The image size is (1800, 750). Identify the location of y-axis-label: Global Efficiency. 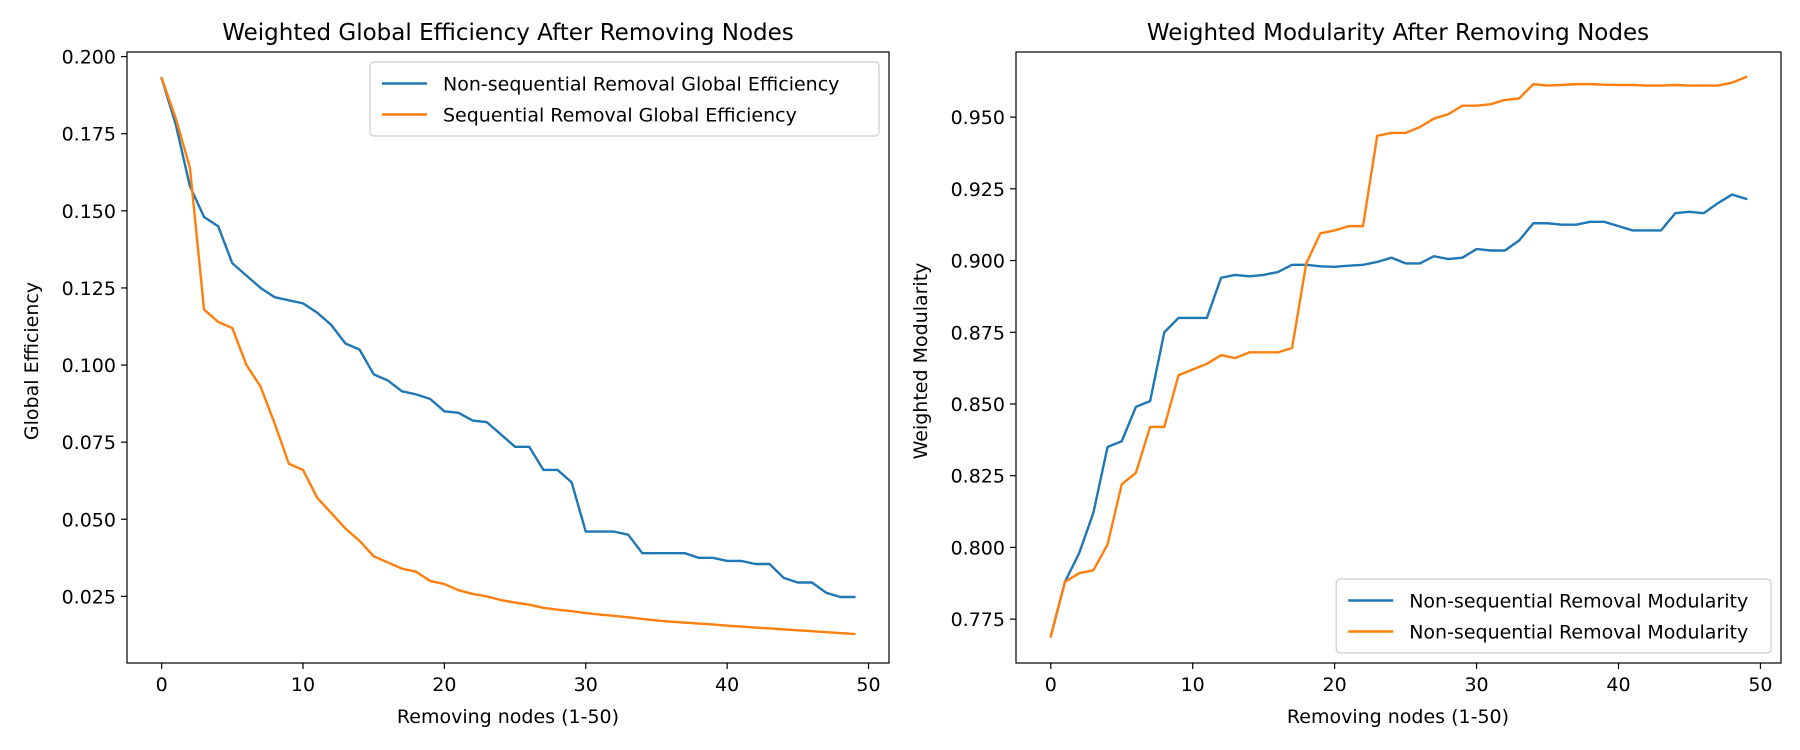
(32, 361).